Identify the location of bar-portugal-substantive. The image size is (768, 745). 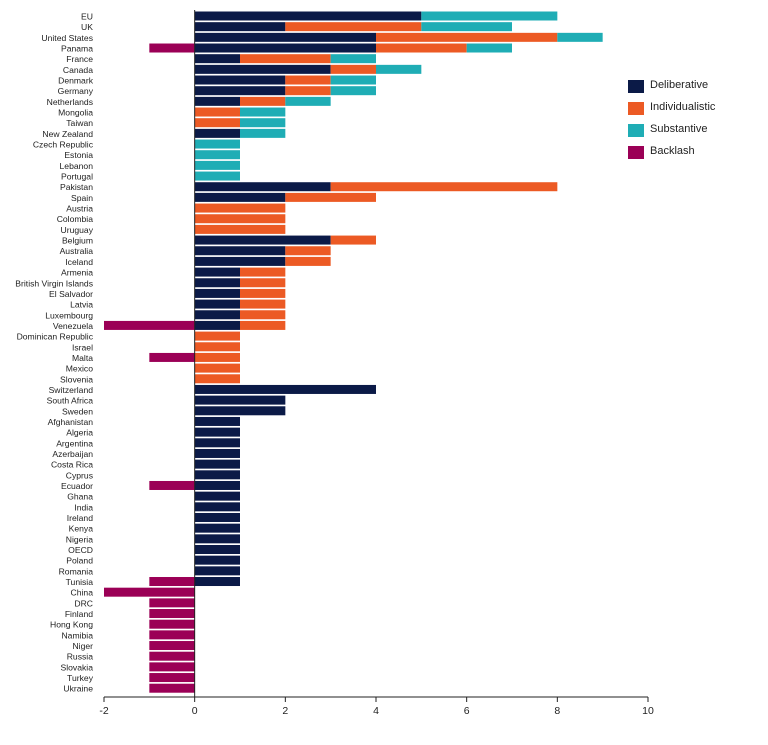
(217, 176).